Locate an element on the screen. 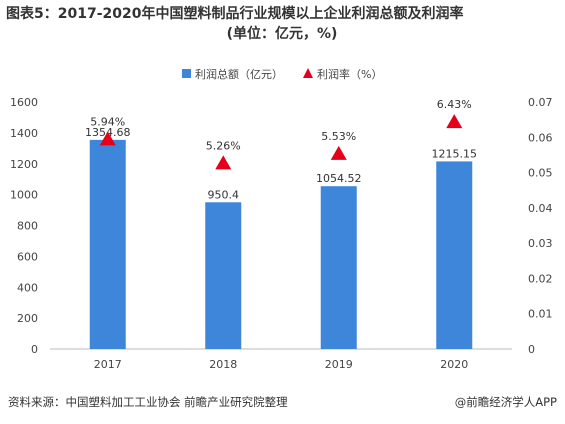  y-right-tick-label: 0.02 is located at coordinates (540, 278).